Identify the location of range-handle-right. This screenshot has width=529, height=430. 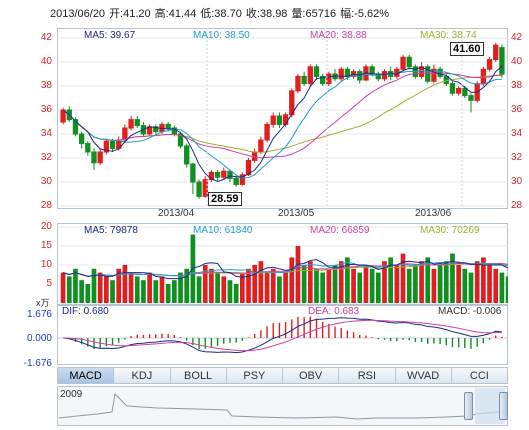
(503, 406).